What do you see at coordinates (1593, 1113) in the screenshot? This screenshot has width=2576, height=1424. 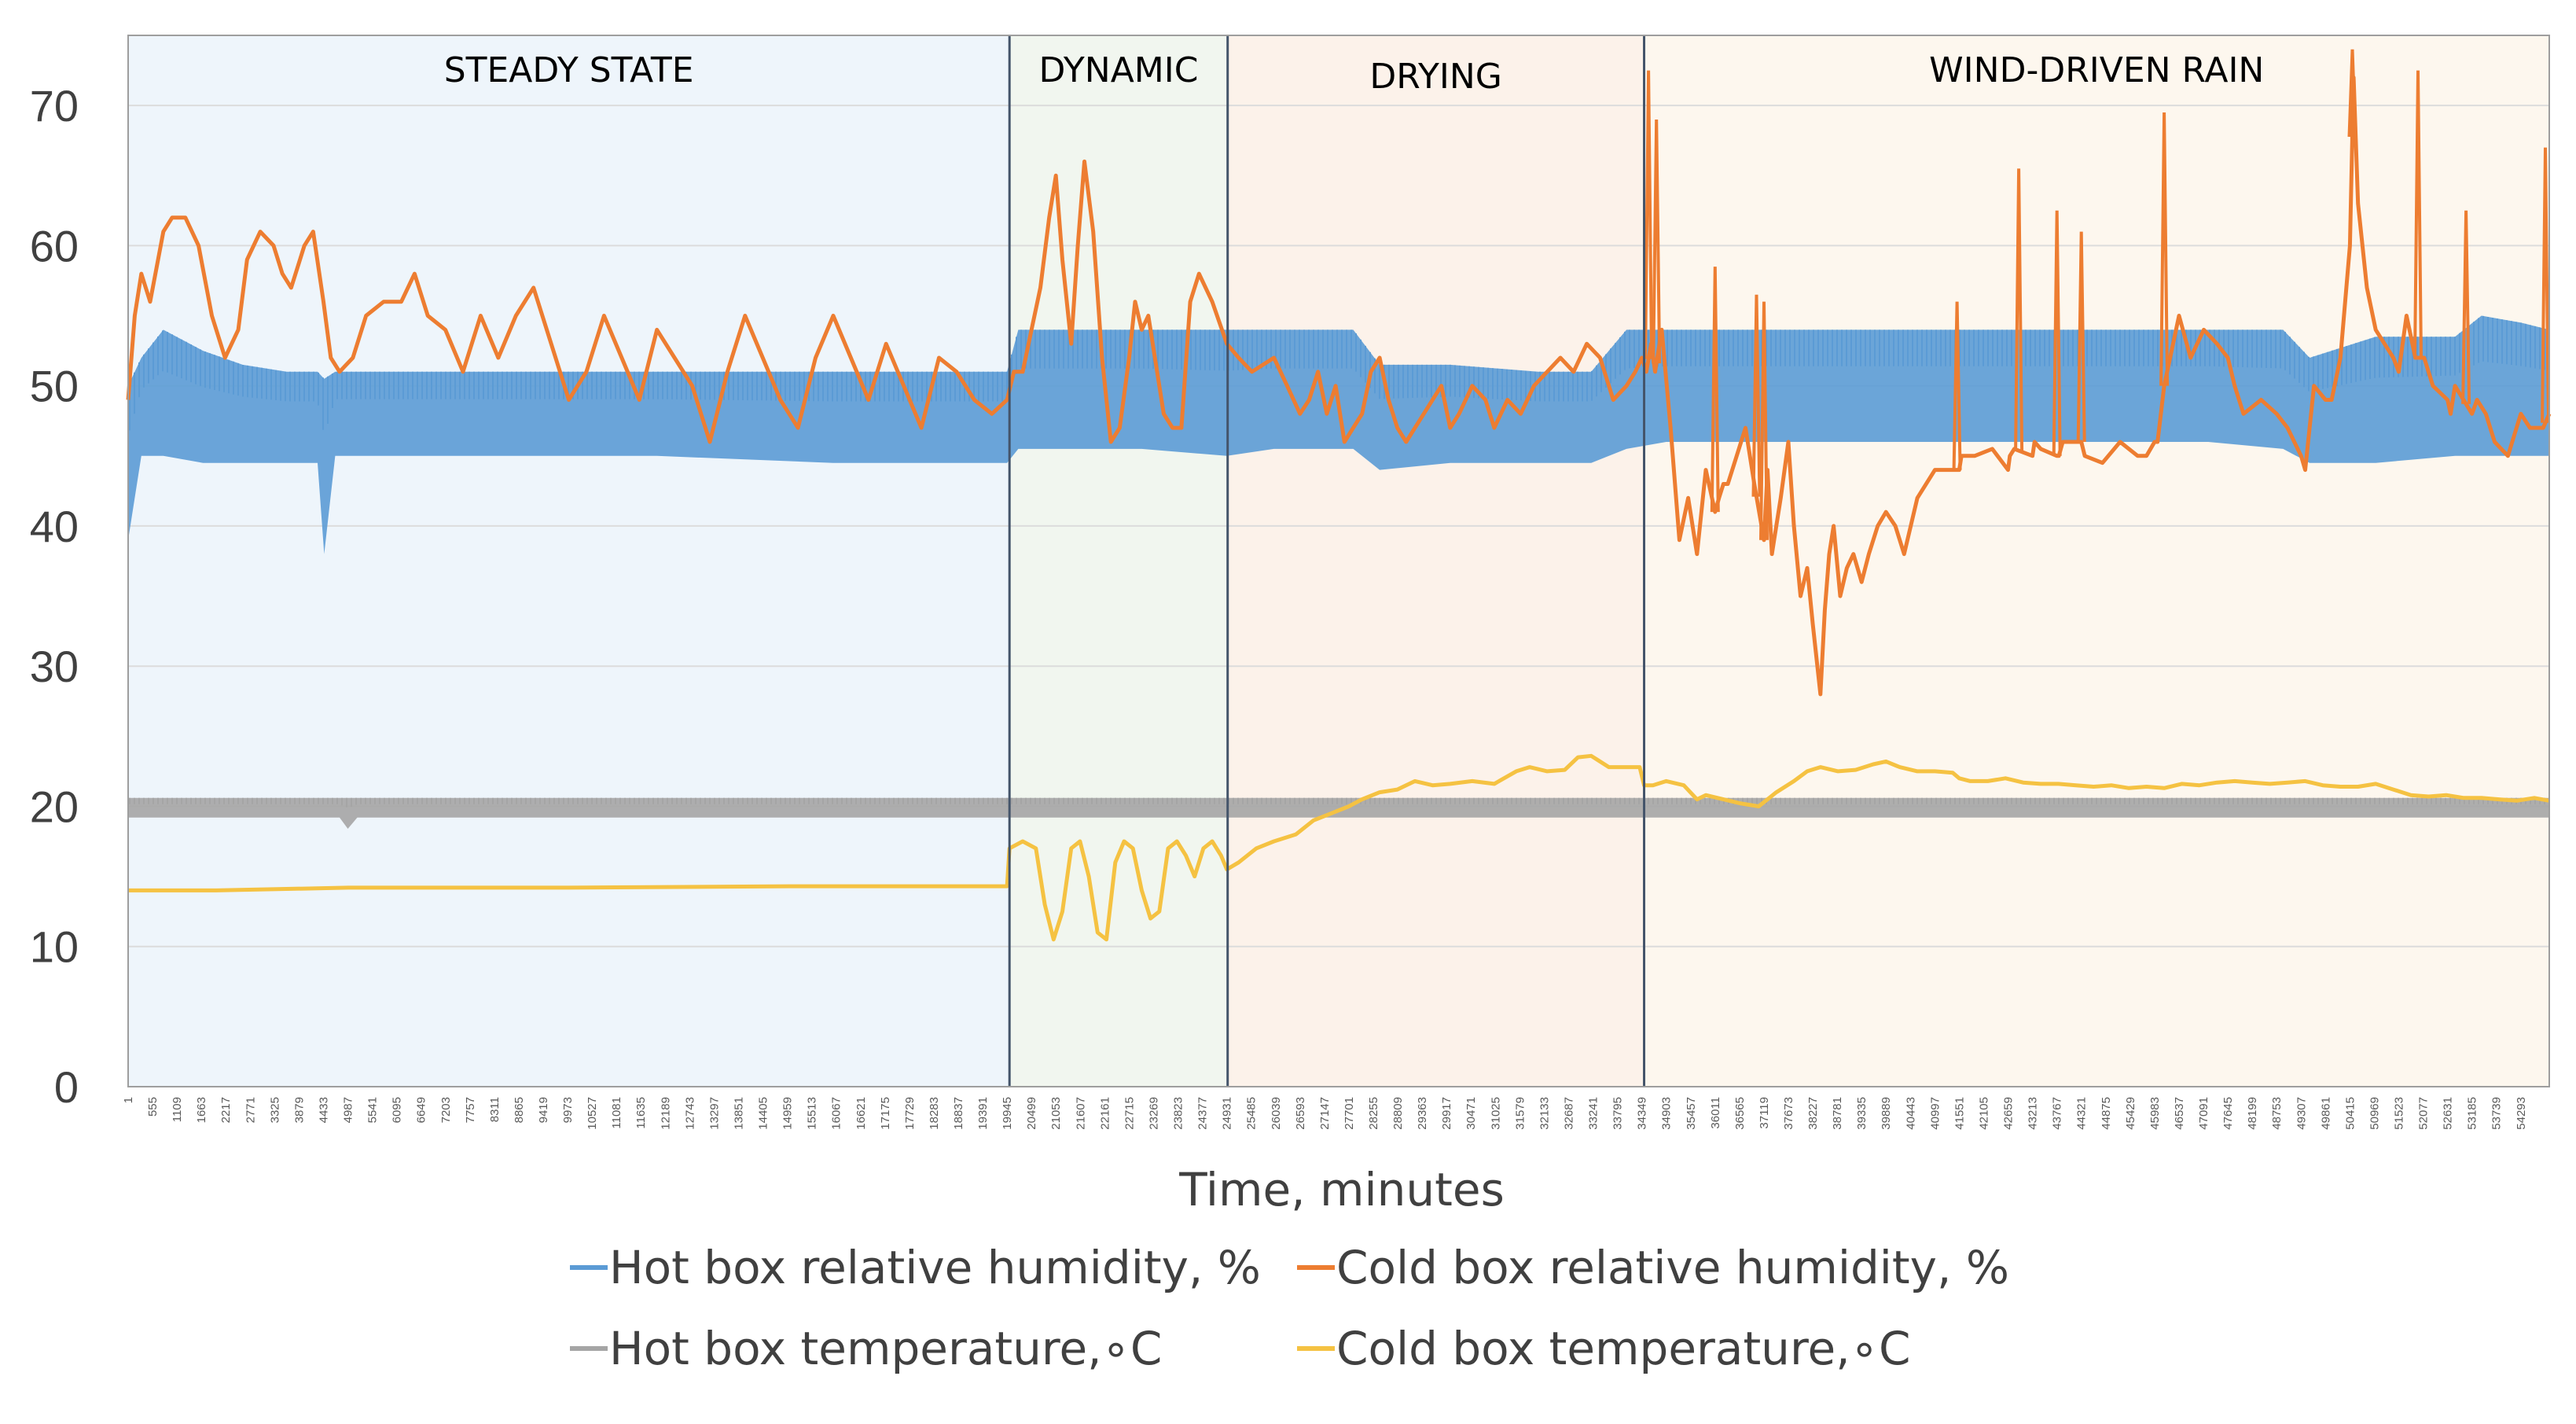 I see `x-tick-label: 33241` at bounding box center [1593, 1113].